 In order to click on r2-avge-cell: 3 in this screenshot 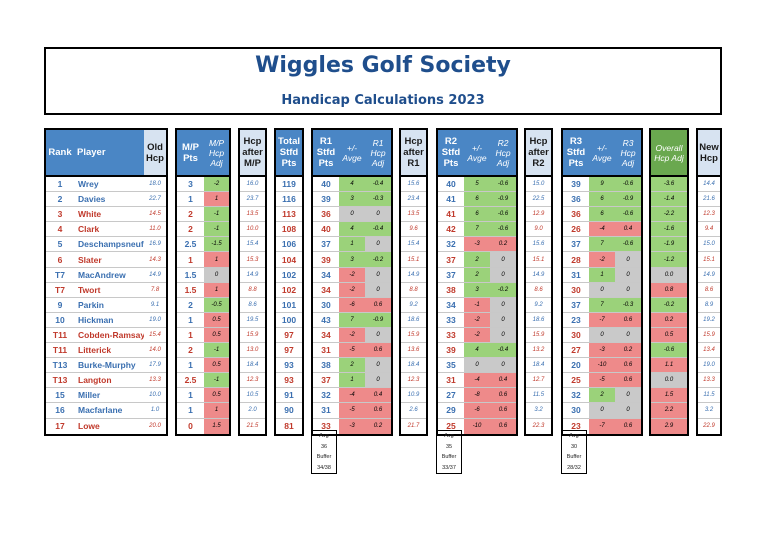, I will do `click(477, 289)`.